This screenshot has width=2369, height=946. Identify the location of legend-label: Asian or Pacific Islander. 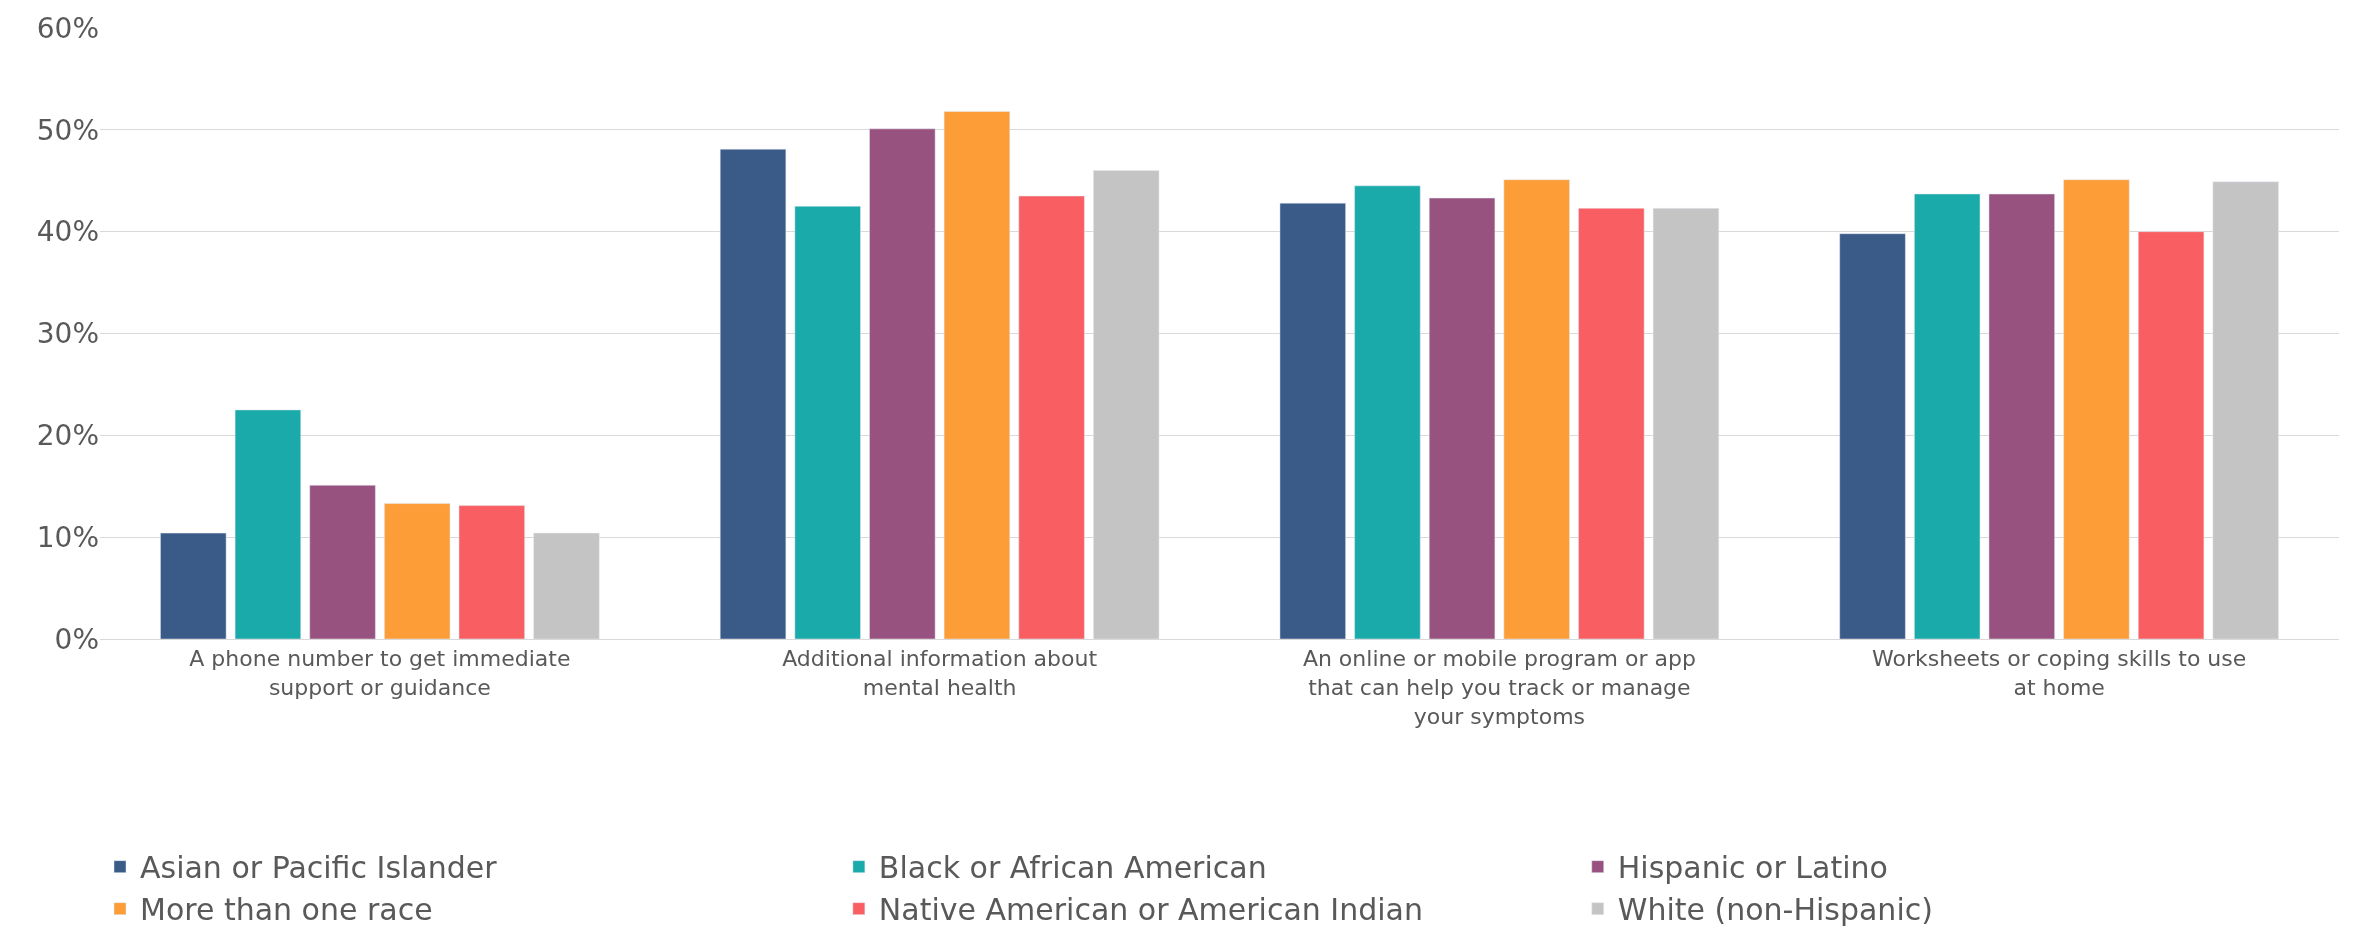
(319, 868).